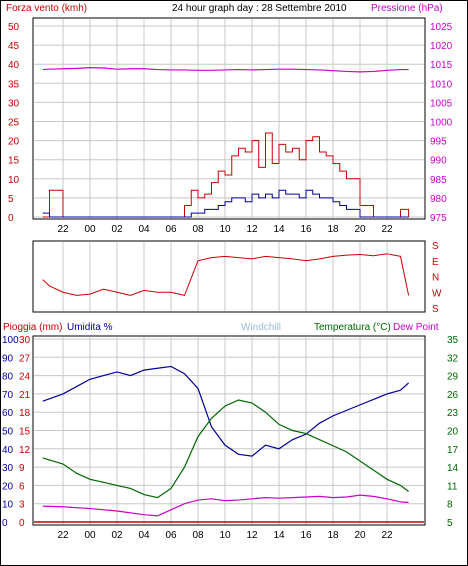 The image size is (468, 566). Describe the element at coordinates (407, 8) in the screenshot. I see `pressure-axis-title: Pressione (hPa)` at that location.